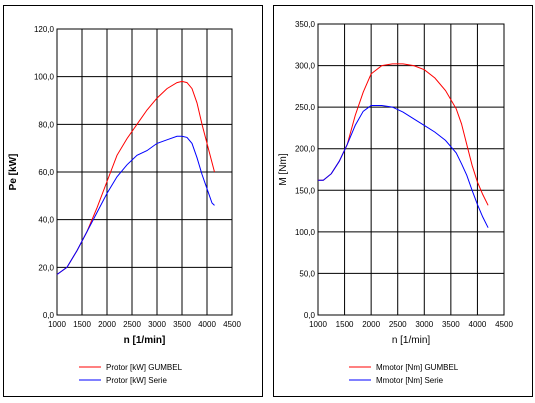 This screenshot has height=403, width=535. Describe the element at coordinates (13, 172) in the screenshot. I see `y-axis-label: Pe [kW]` at that location.